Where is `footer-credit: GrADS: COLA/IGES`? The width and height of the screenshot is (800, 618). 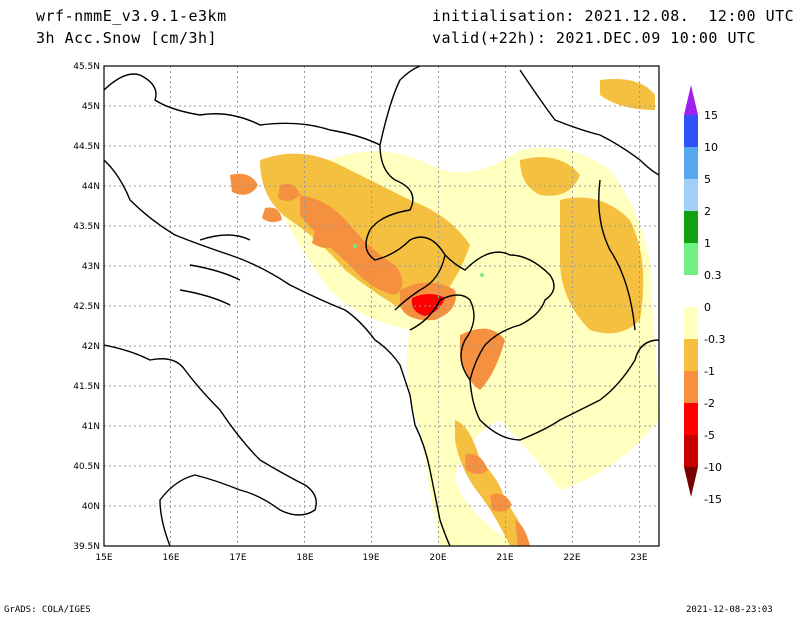
footer-credit: GrADS: COLA/IGES is located at coordinates (47, 610).